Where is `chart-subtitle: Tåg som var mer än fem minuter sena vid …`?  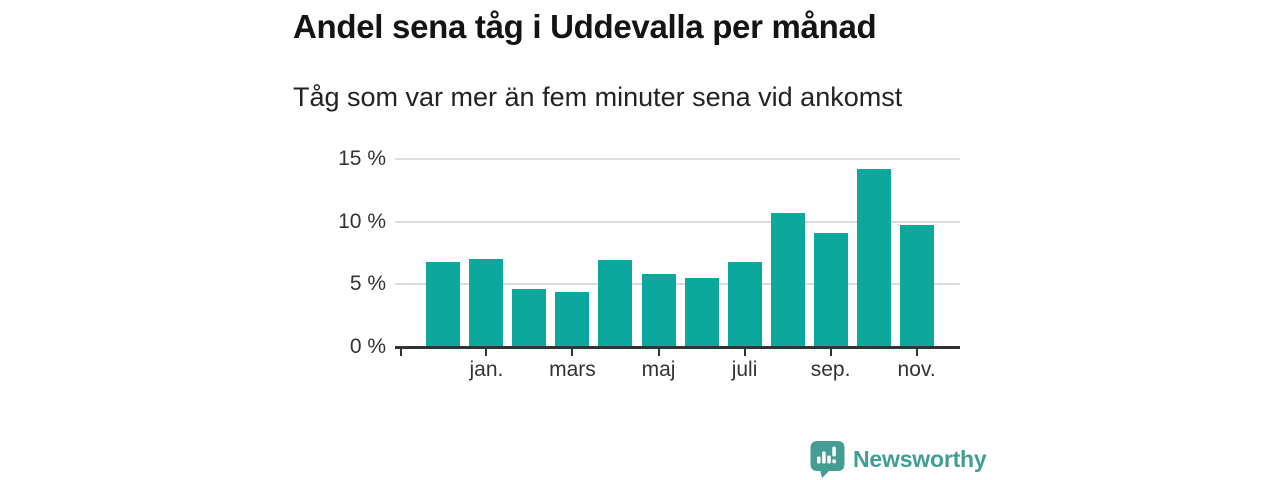 chart-subtitle: Tåg som var mer än fem minuter sena vid … is located at coordinates (598, 97).